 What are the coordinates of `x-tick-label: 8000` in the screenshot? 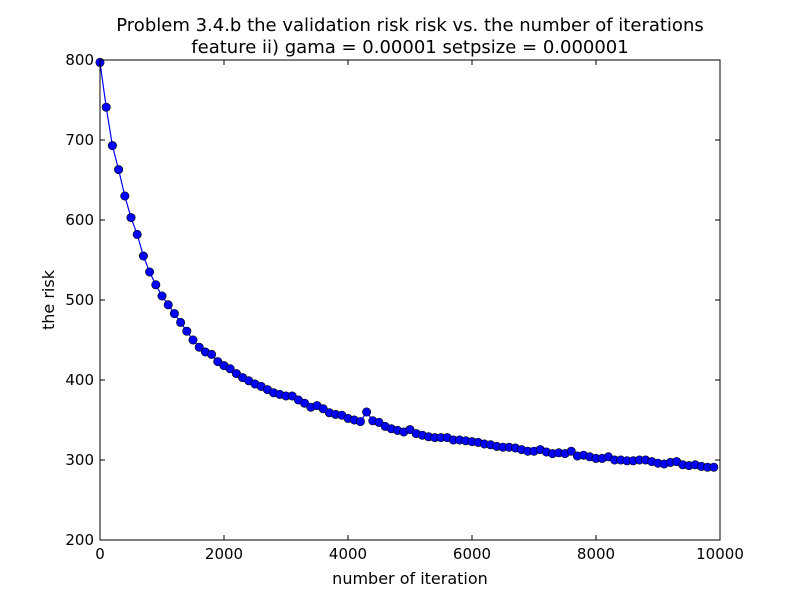 It's located at (596, 554).